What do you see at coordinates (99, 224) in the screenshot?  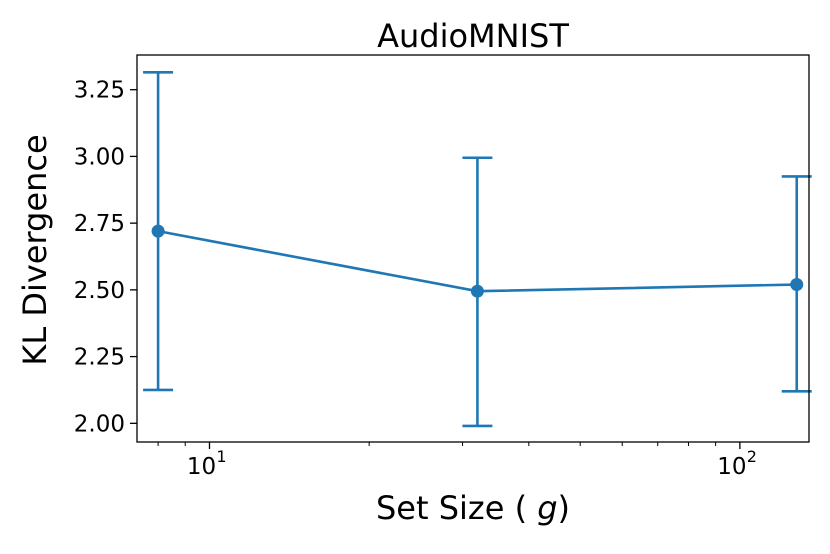 I see `y-tick-label: 2.75` at bounding box center [99, 224].